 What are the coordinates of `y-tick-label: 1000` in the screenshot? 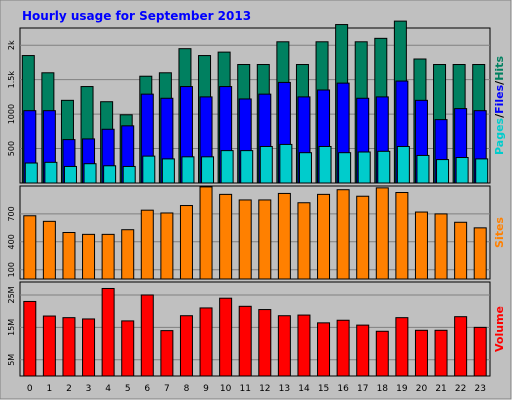 It's located at (11, 114).